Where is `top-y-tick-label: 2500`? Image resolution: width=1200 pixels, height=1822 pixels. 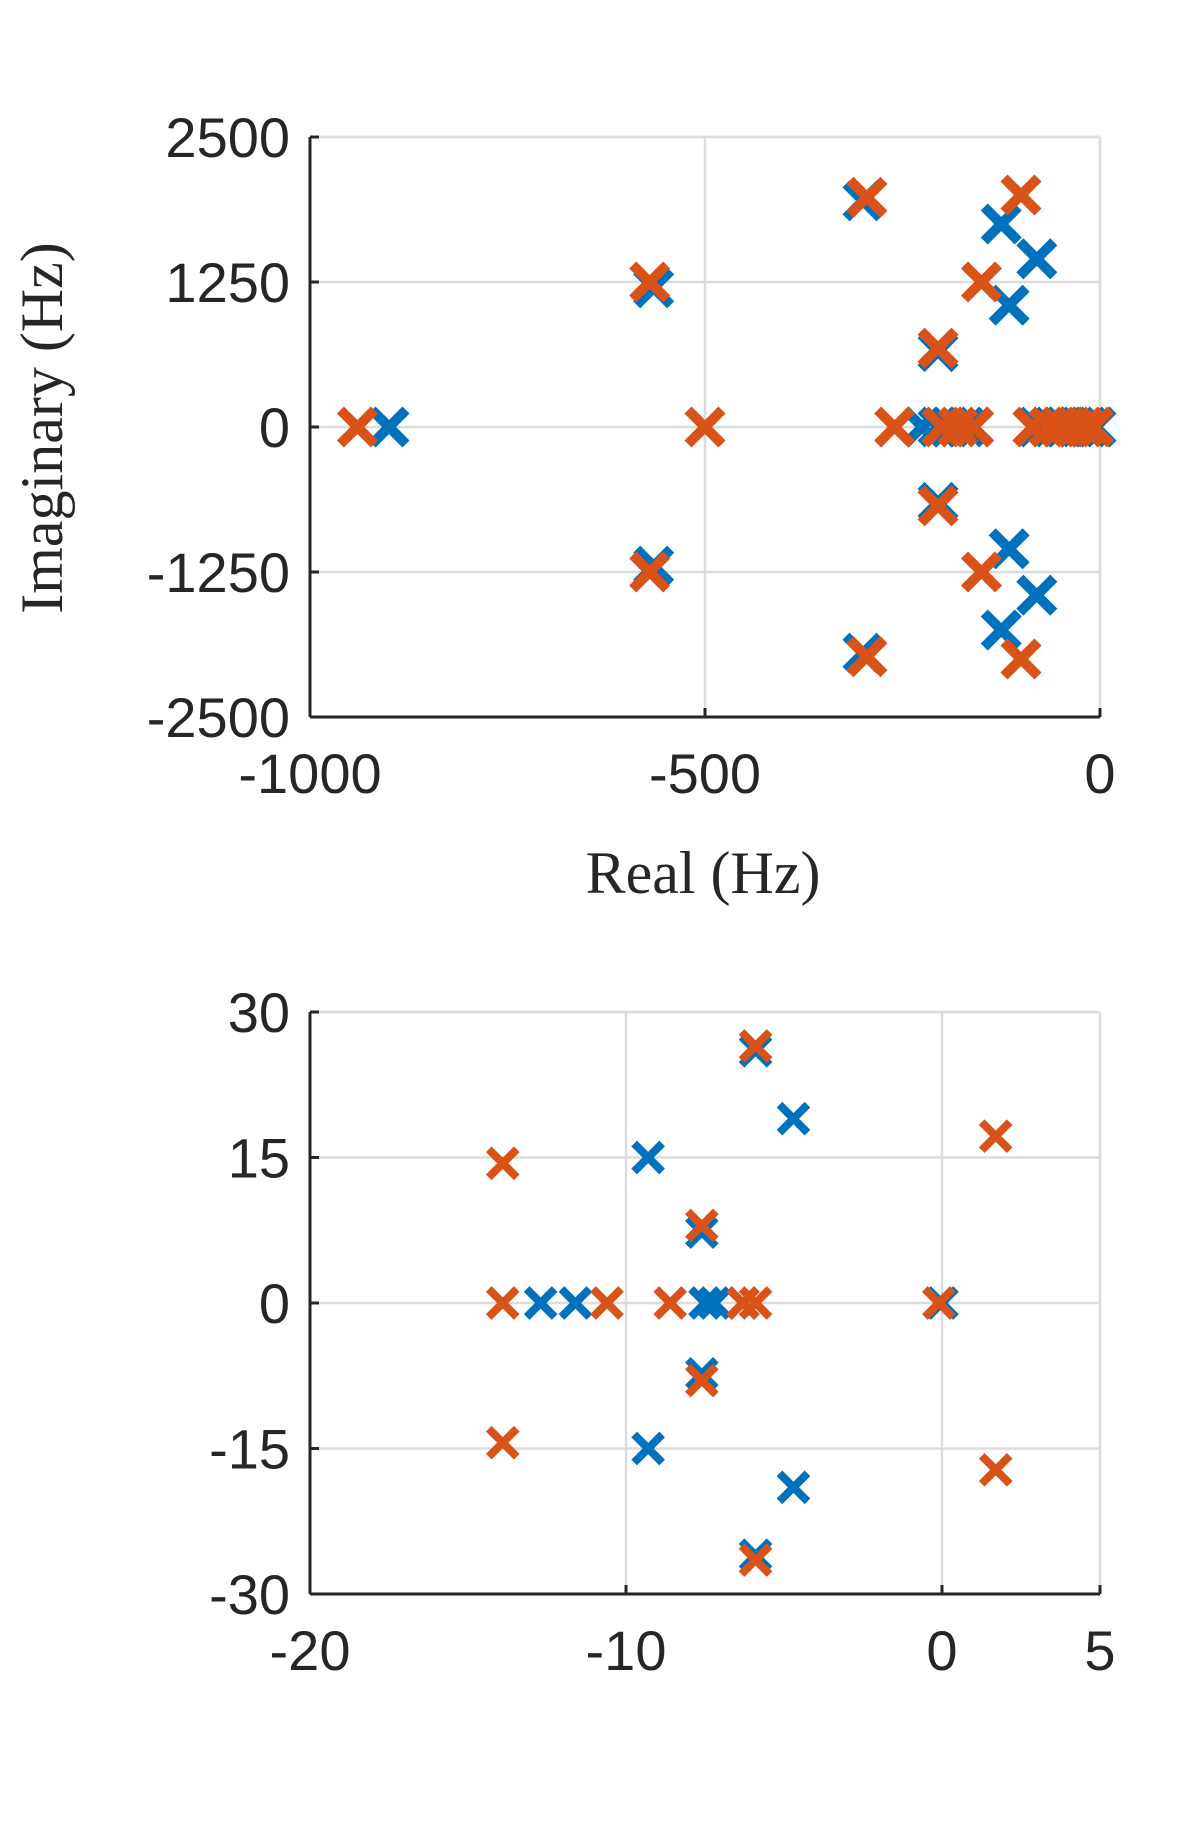 top-y-tick-label: 2500 is located at coordinates (227, 137).